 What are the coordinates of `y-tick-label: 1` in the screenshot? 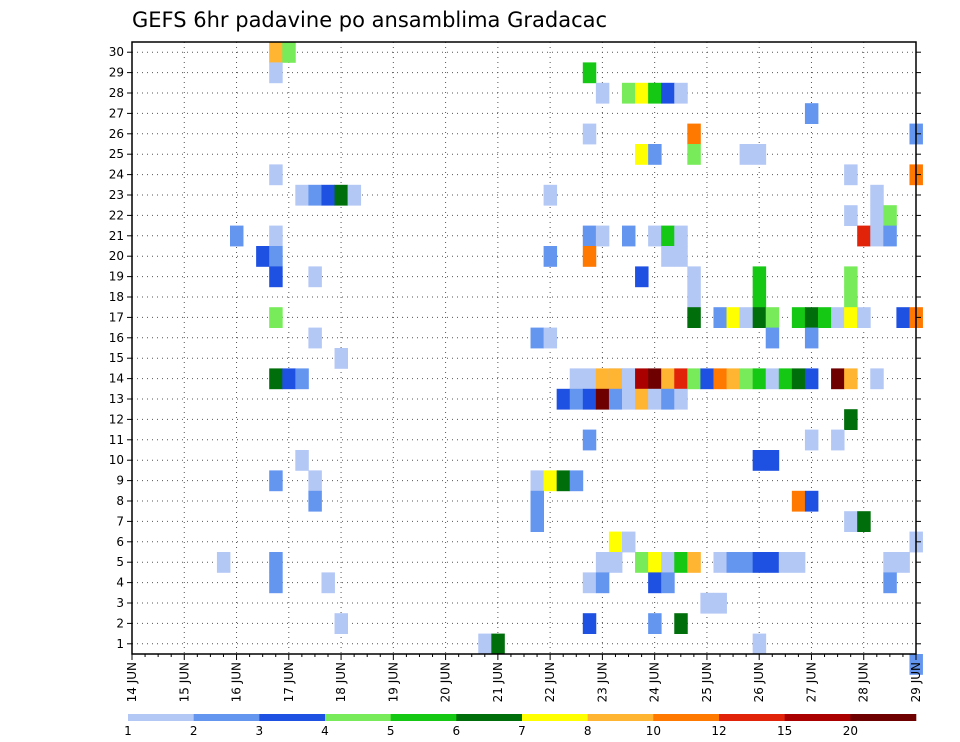 It's located at (120, 644).